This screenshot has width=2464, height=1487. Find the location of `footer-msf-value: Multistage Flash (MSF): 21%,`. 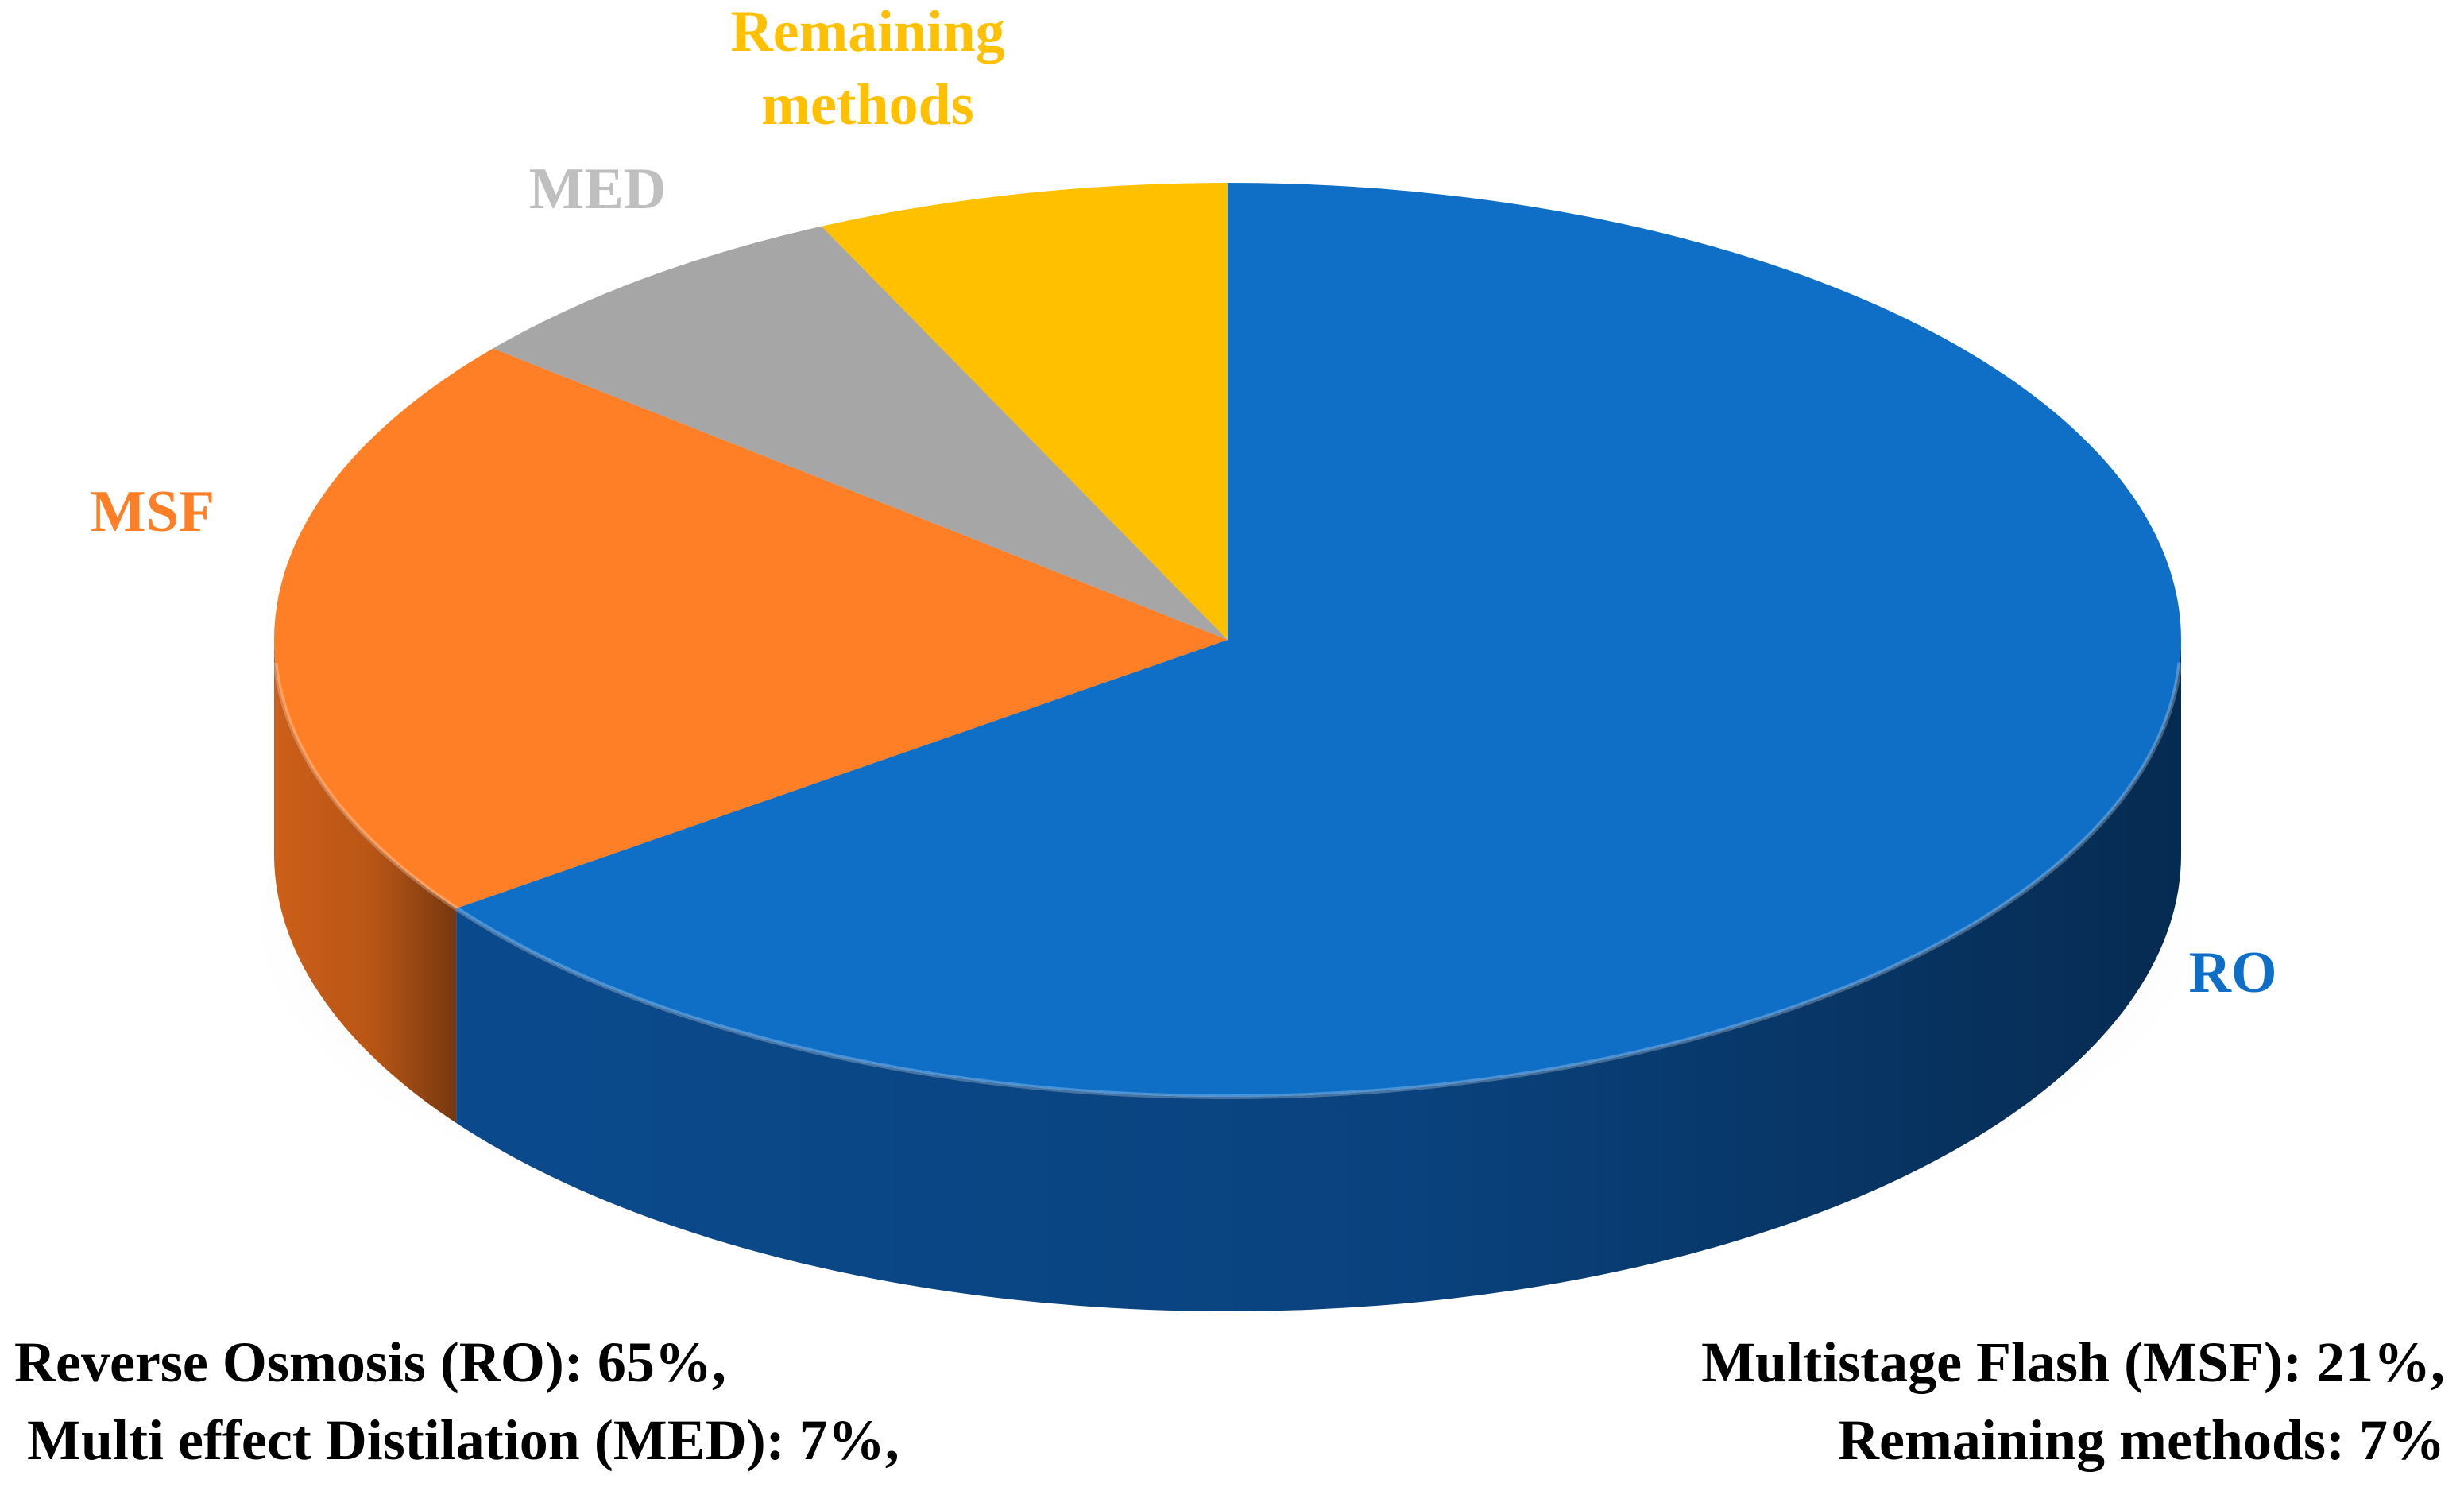

footer-msf-value: Multistage Flash (MSF): 21%, is located at coordinates (2073, 1362).